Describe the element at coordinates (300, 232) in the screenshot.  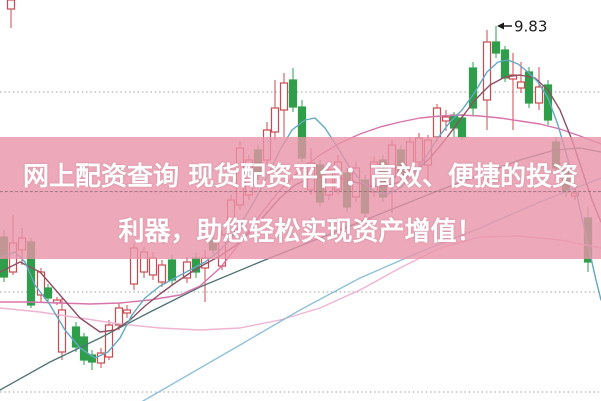
I see `banner-text-line-2: 利器，助您轻松实现资产增值！` at that location.